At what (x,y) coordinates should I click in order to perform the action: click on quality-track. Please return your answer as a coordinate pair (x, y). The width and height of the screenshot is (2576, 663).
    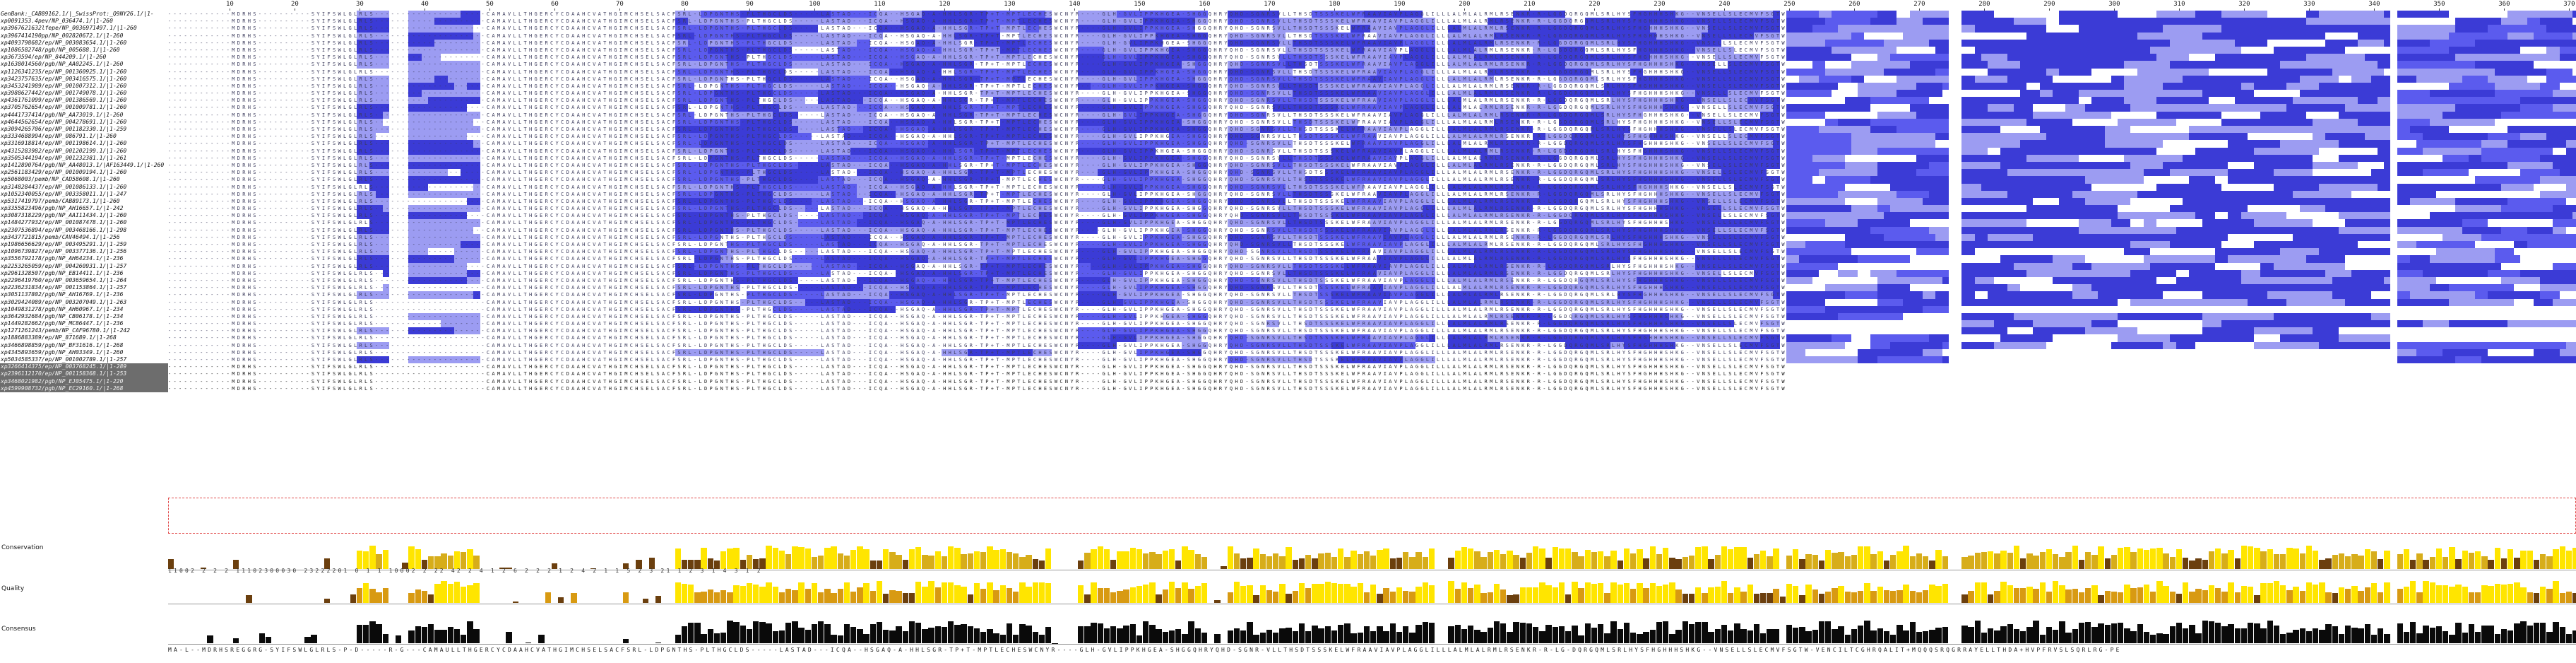
    Looking at the image, I should click on (1372, 591).